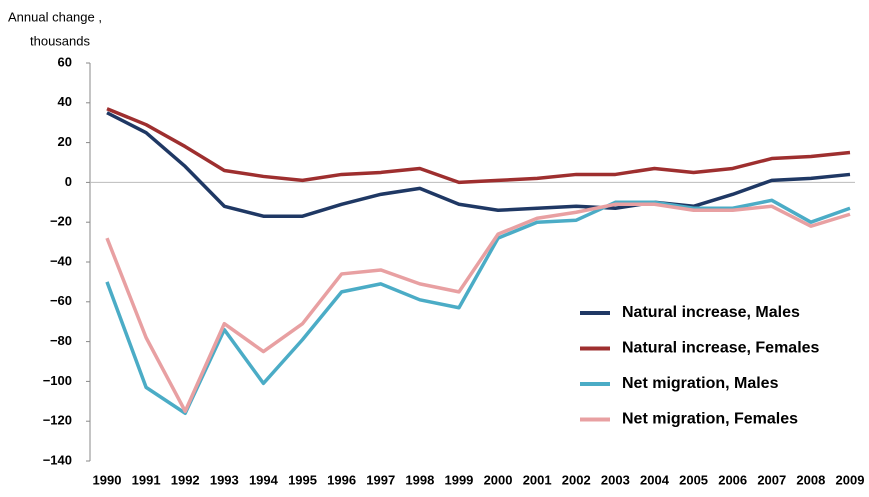 The width and height of the screenshot is (869, 497). Describe the element at coordinates (693, 479) in the screenshot. I see `x-tick-label: 2005` at that location.